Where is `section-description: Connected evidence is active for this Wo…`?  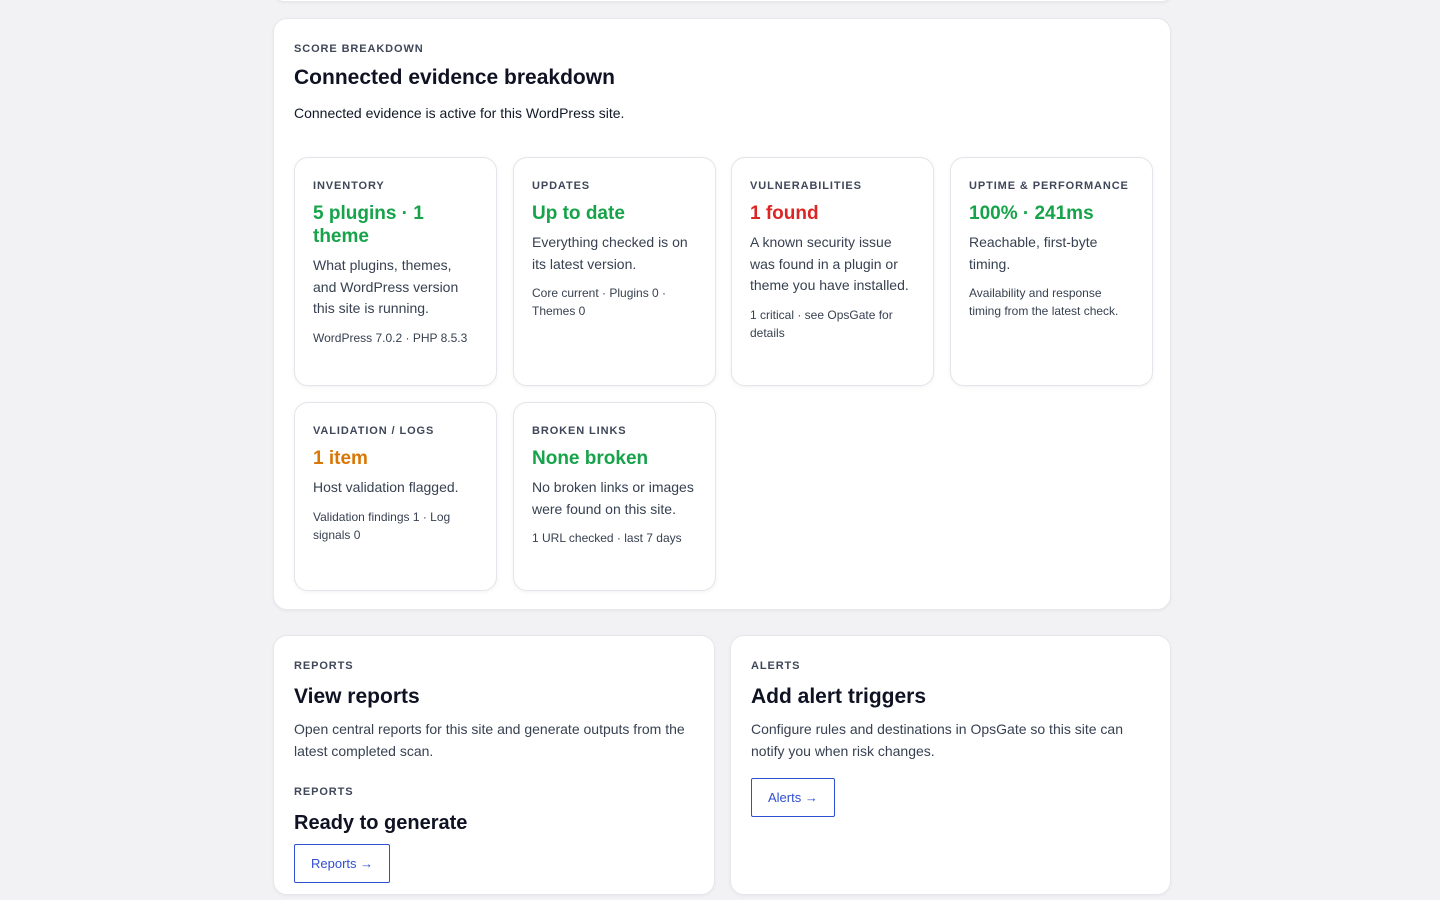
section-description: Connected evidence is active for this Wo… is located at coordinates (459, 113).